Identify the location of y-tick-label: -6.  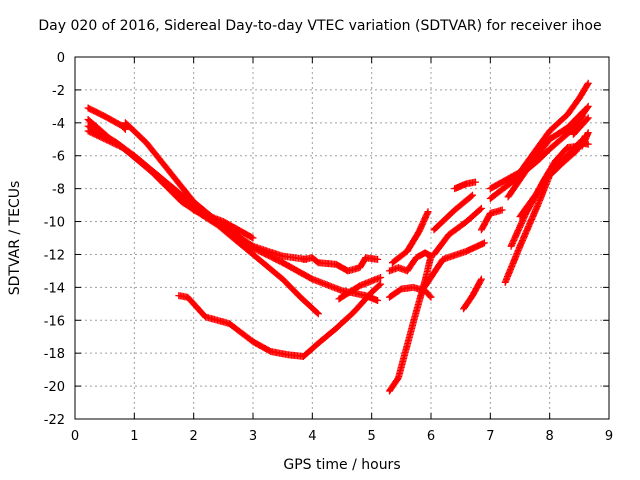
(58, 157).